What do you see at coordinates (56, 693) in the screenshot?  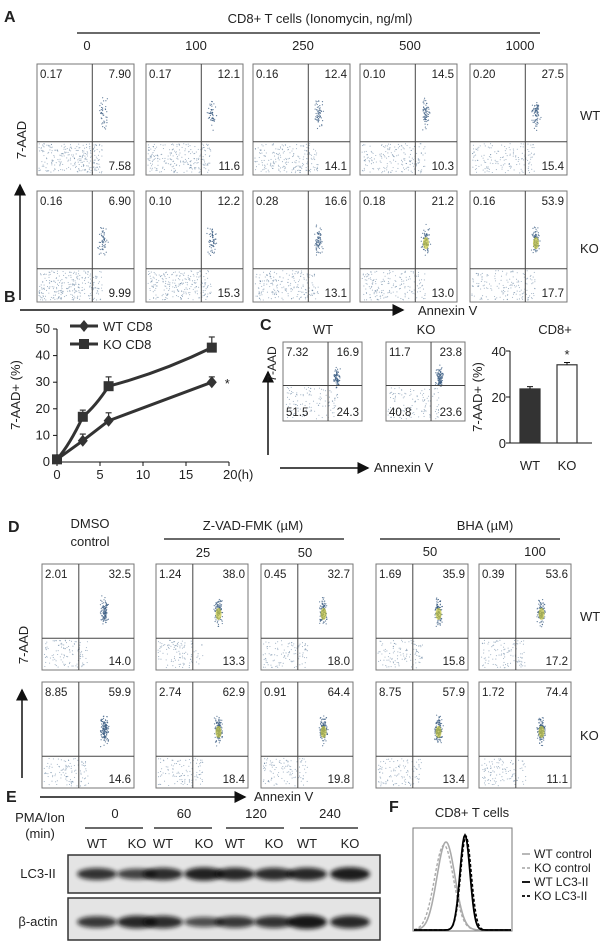 I see `quadrant-value-ul: 8.85` at bounding box center [56, 693].